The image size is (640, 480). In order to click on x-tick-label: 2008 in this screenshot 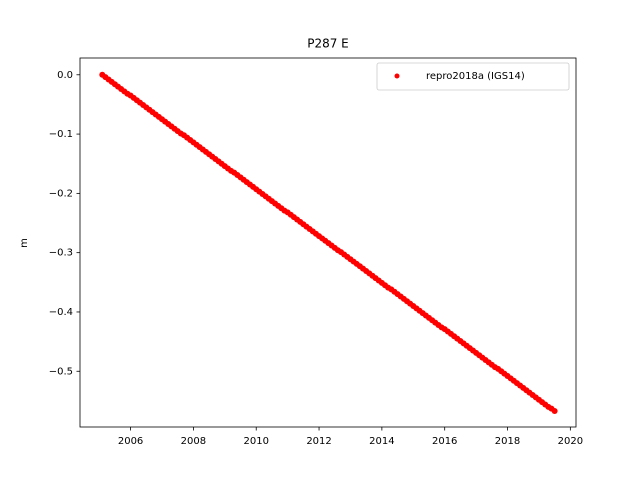, I will do `click(193, 441)`.